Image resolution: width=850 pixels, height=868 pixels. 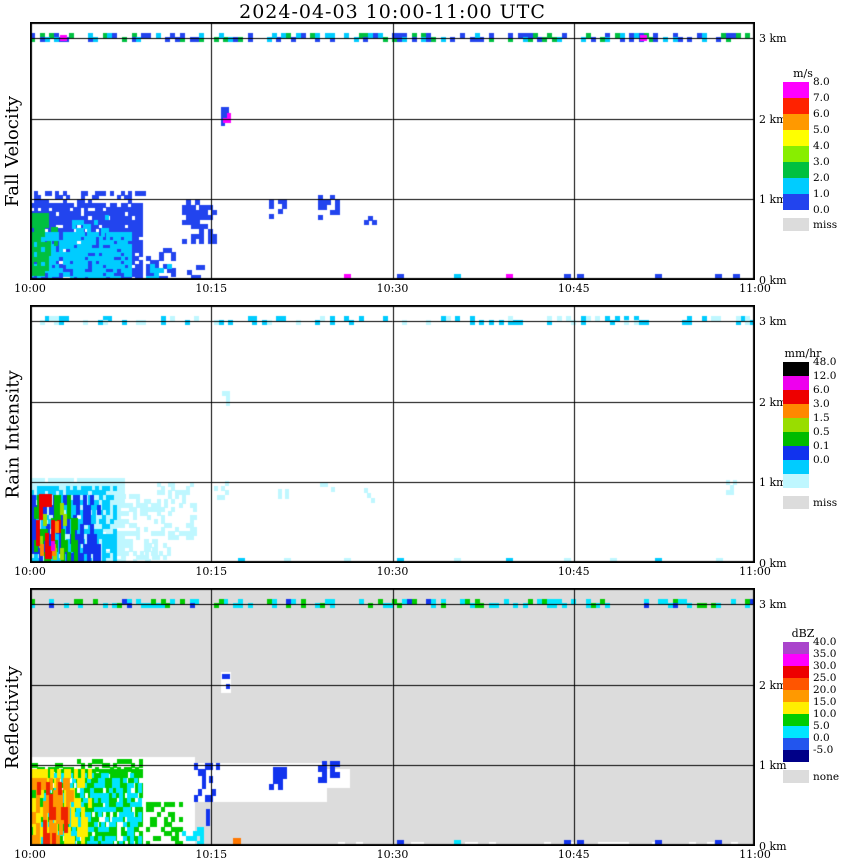 What do you see at coordinates (803, 633) in the screenshot?
I see `legend-unit-label: dBZ` at bounding box center [803, 633].